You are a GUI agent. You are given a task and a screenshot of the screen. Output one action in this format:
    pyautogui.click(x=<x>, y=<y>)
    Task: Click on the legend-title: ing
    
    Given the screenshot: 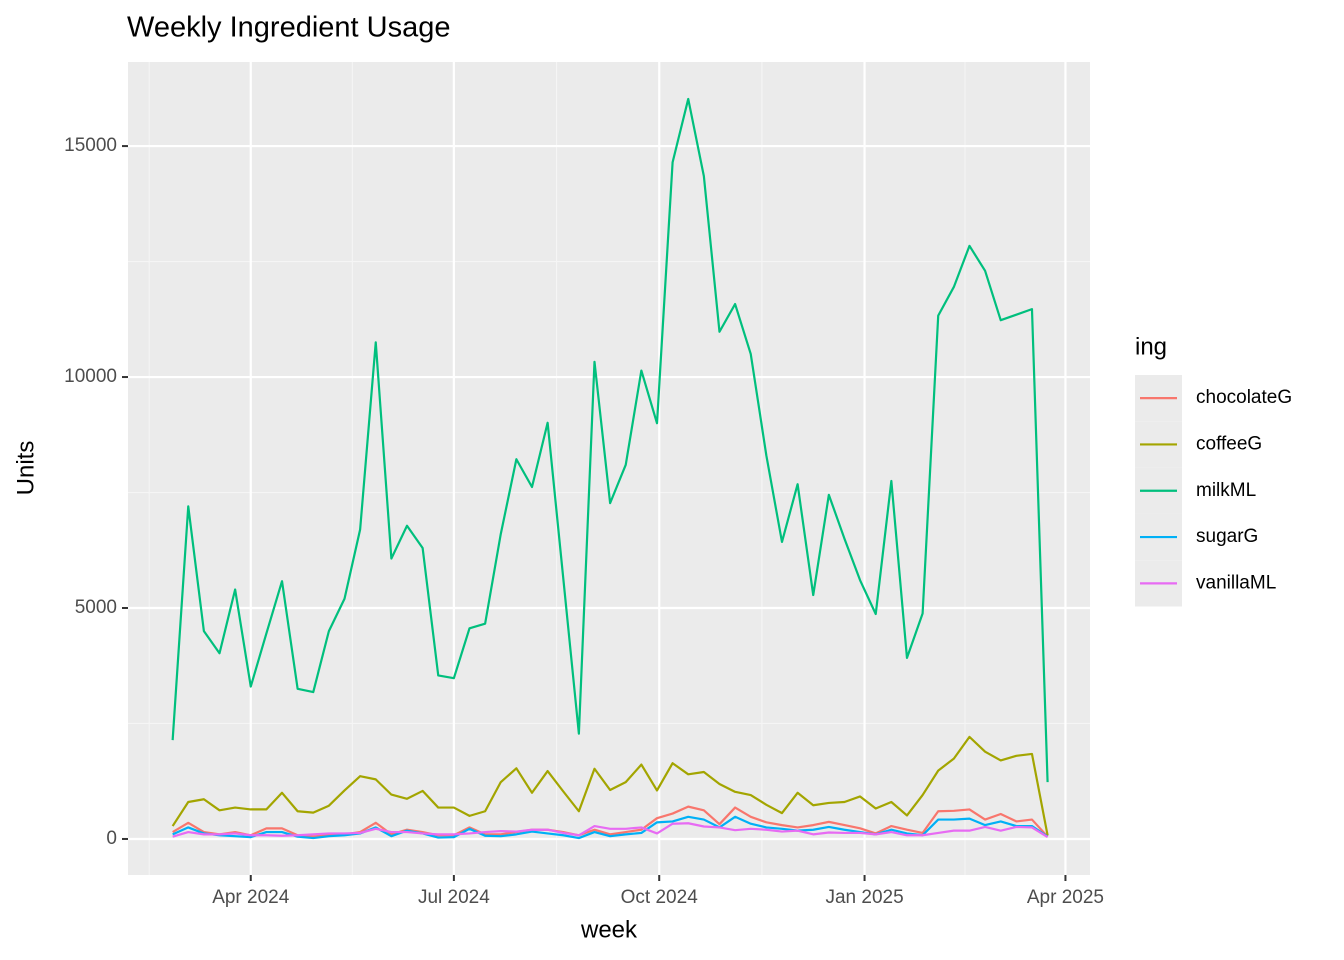 What is the action you would take?
    pyautogui.click(x=1151, y=346)
    